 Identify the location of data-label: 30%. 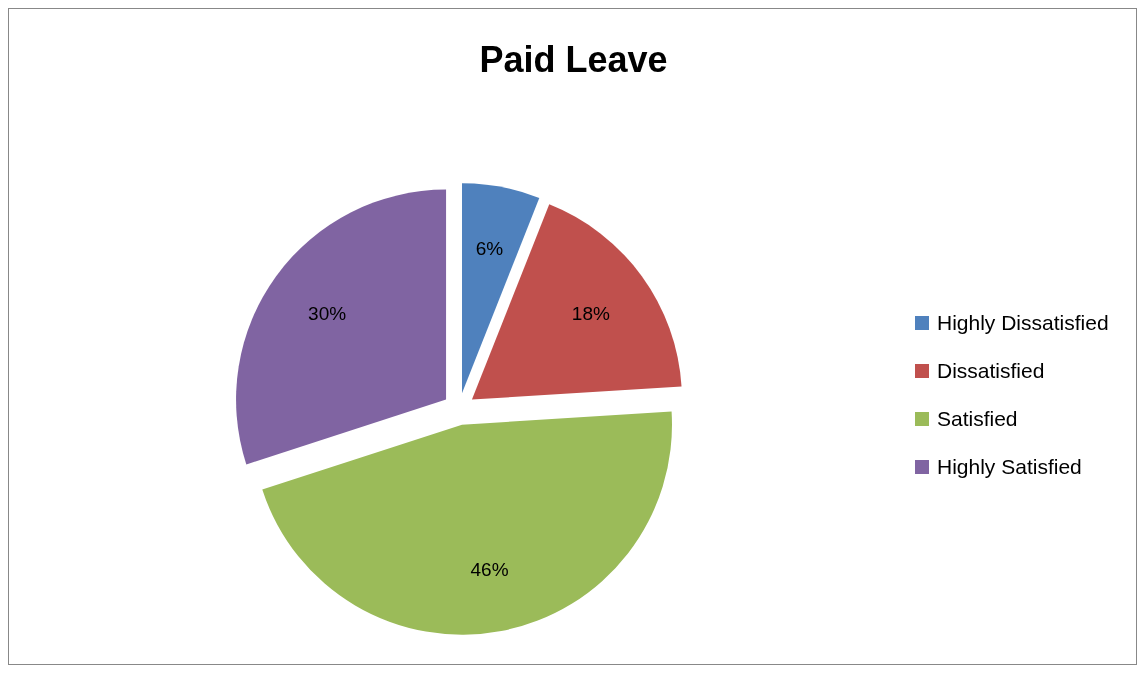
(327, 313).